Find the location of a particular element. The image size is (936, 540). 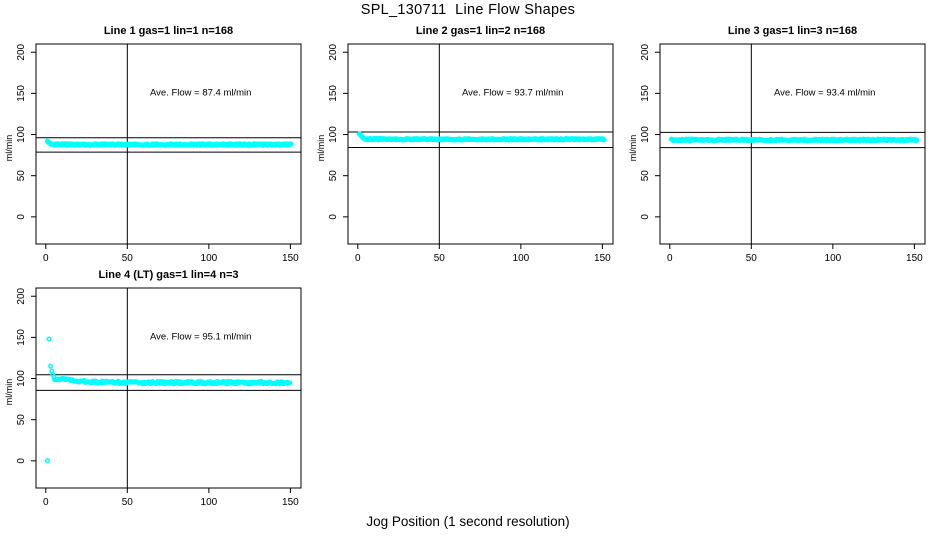

figure-xlabel: Jog Position (1 second resolution) is located at coordinates (468, 521).